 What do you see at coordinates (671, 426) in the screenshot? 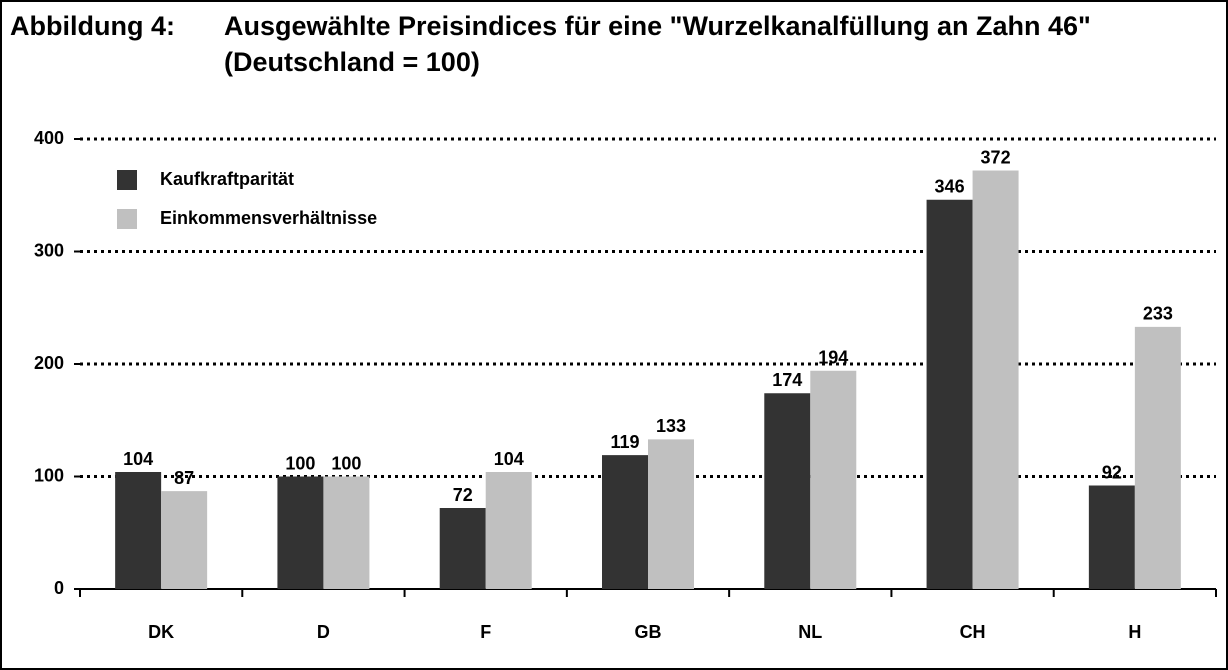
I see `value-label: 133` at bounding box center [671, 426].